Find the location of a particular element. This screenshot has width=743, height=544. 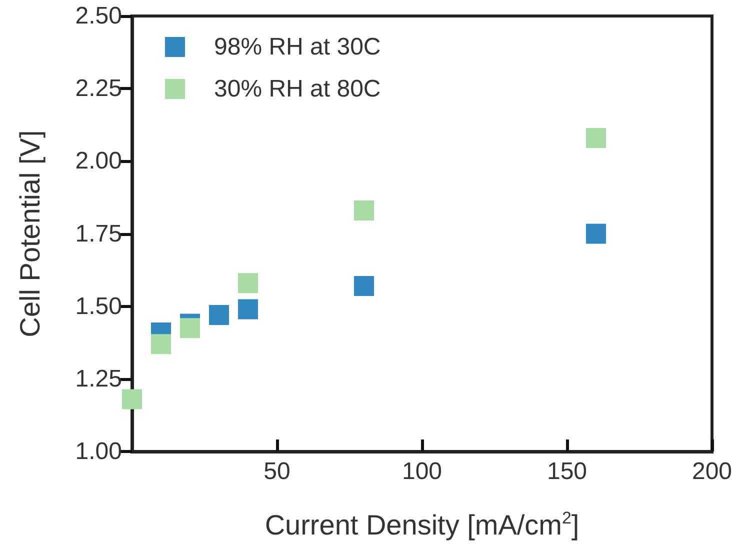

legend-label: 98% RH at 30C is located at coordinates (297, 47).